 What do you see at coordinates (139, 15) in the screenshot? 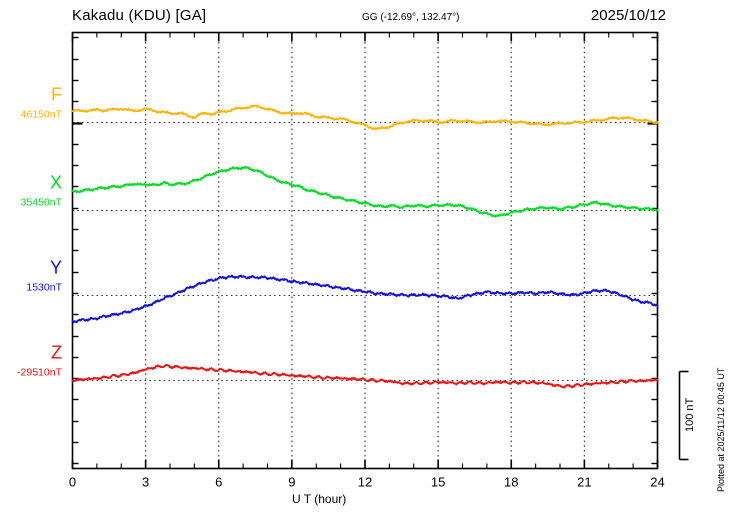
I see `page-title: Kakadu (KDU) [GA]` at bounding box center [139, 15].